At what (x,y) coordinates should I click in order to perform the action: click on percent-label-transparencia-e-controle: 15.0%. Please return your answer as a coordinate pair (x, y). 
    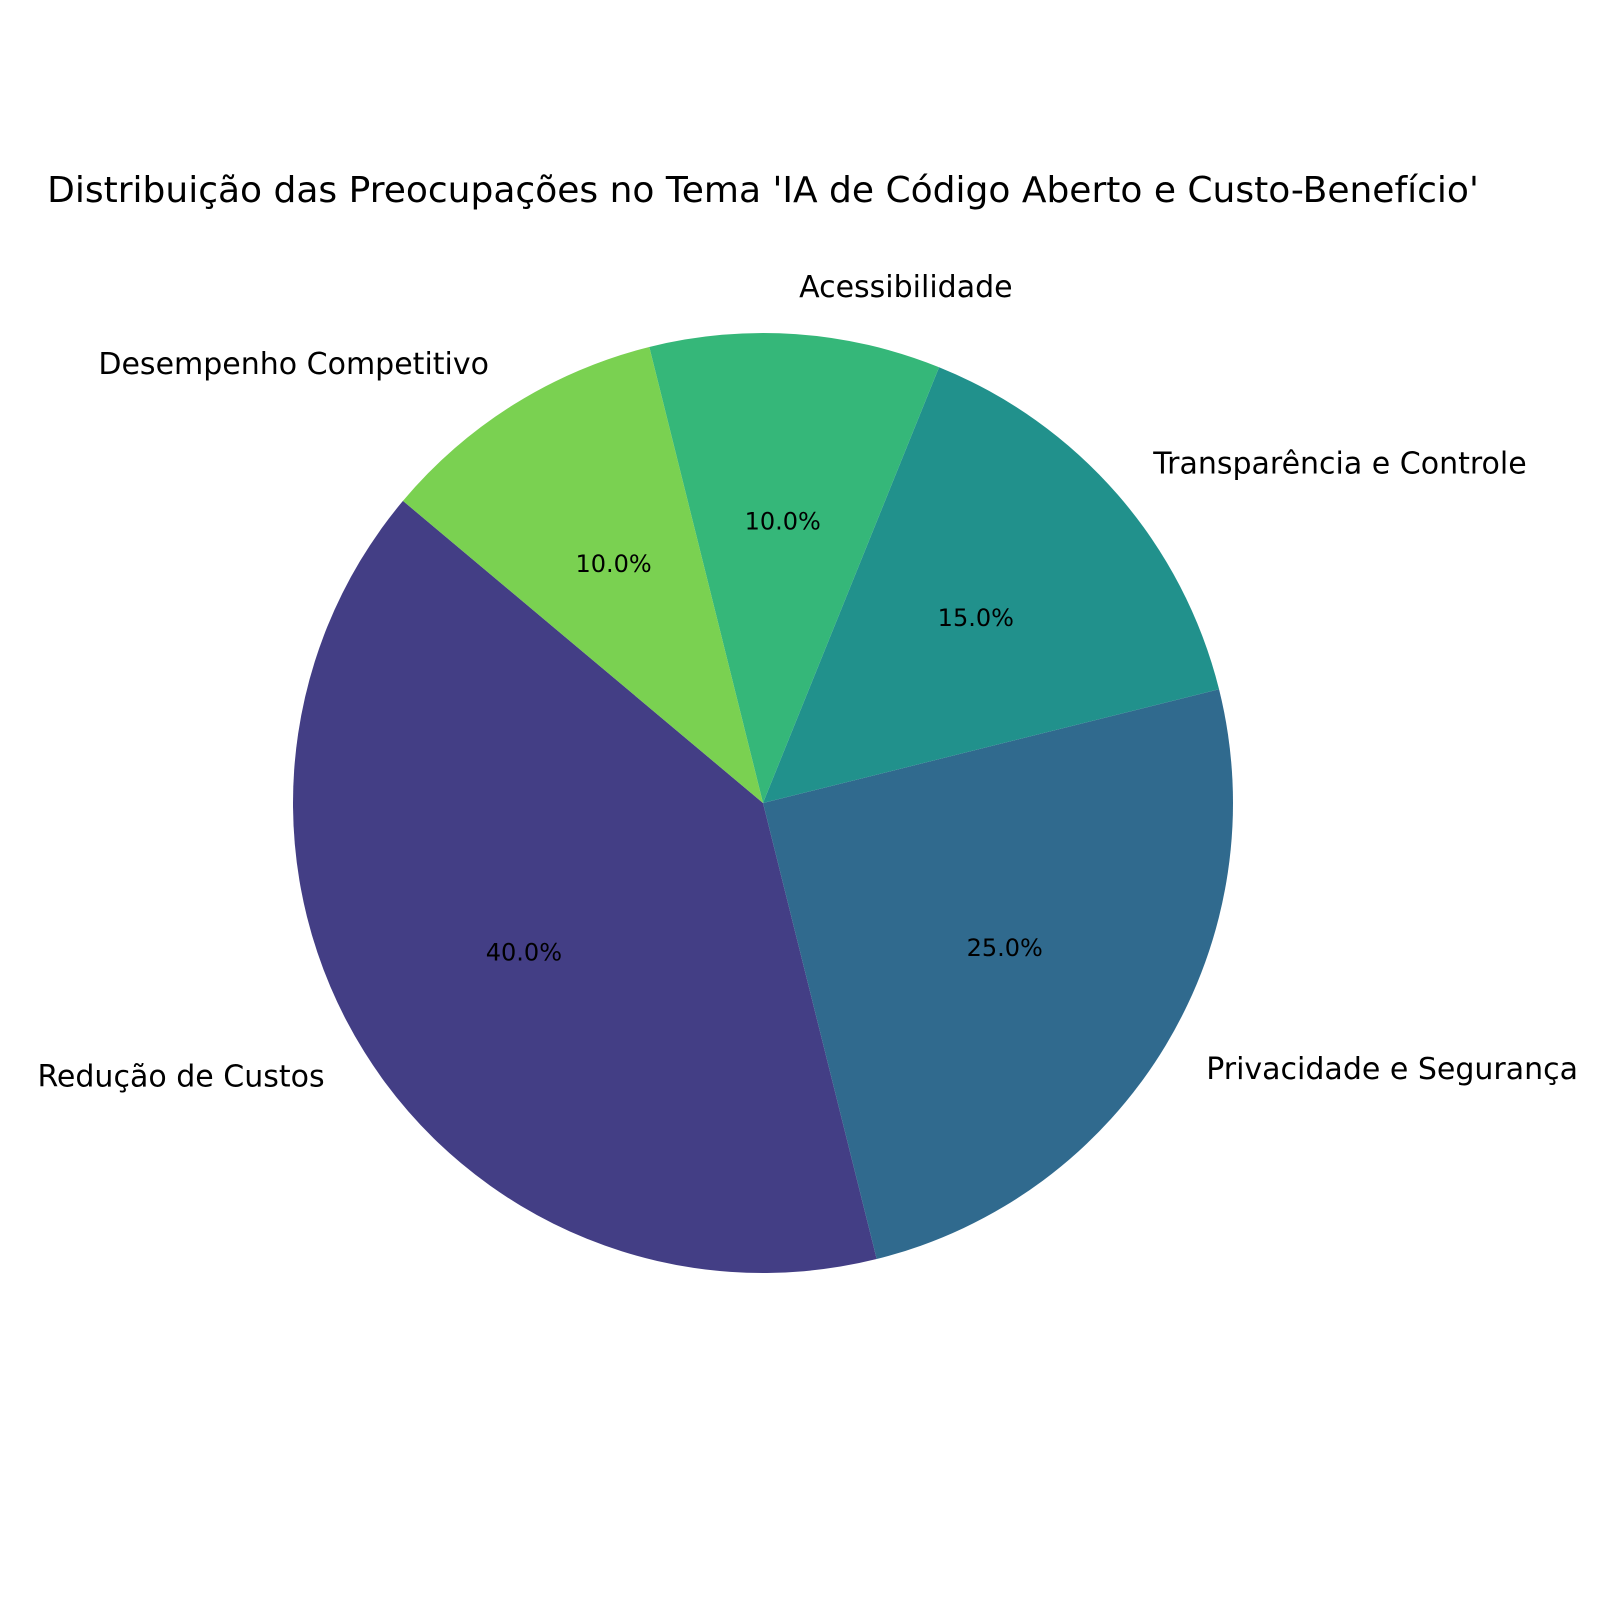
    Looking at the image, I should click on (976, 618).